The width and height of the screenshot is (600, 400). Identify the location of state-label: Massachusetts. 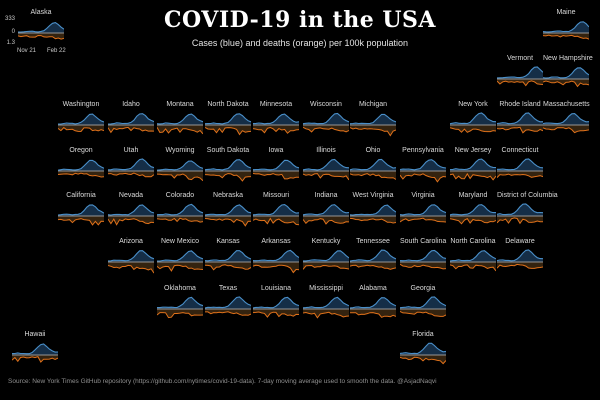
(566, 104).